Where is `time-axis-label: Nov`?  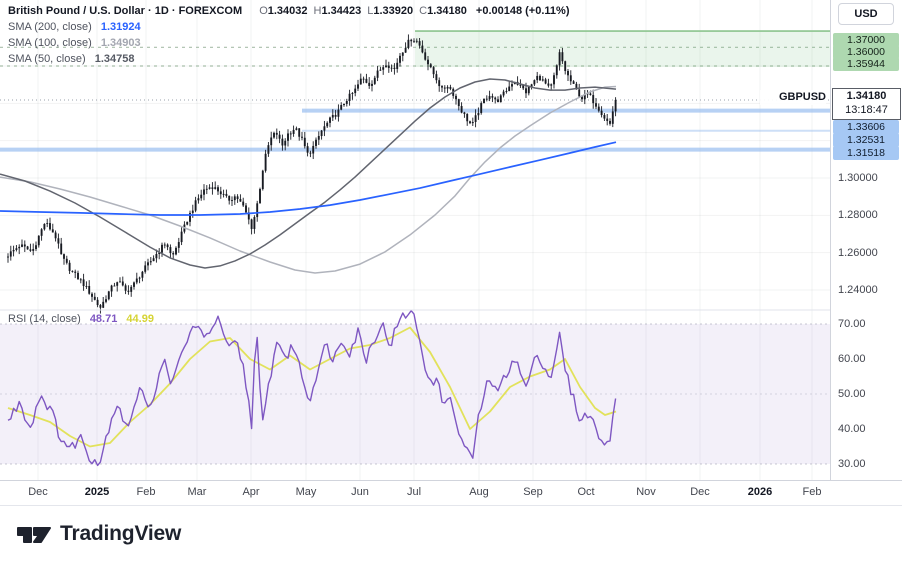 time-axis-label: Nov is located at coordinates (646, 492).